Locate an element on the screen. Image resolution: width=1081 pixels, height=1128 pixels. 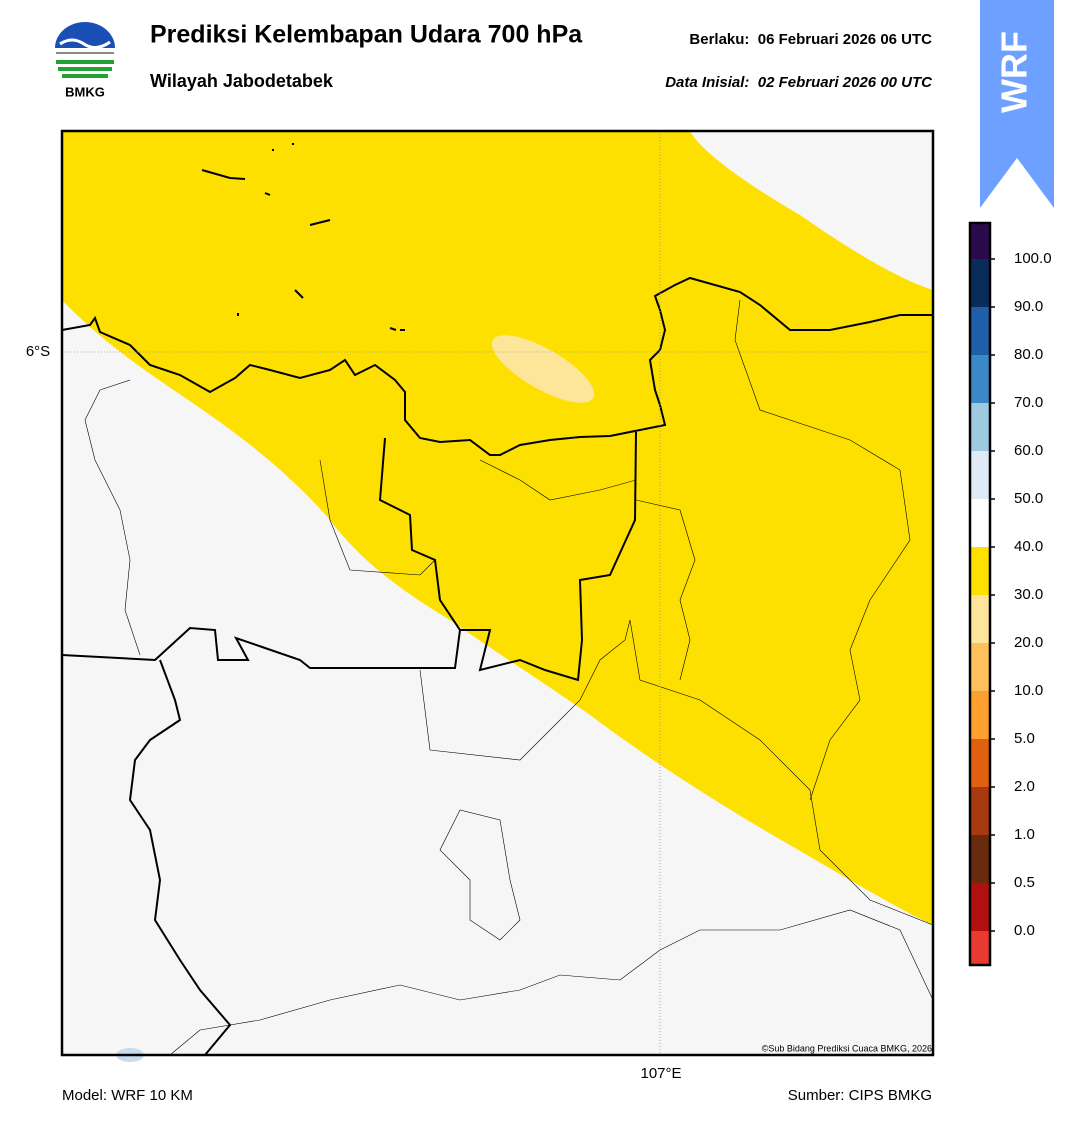
region: Wilayah Jabodetabek is located at coordinates (242, 81).